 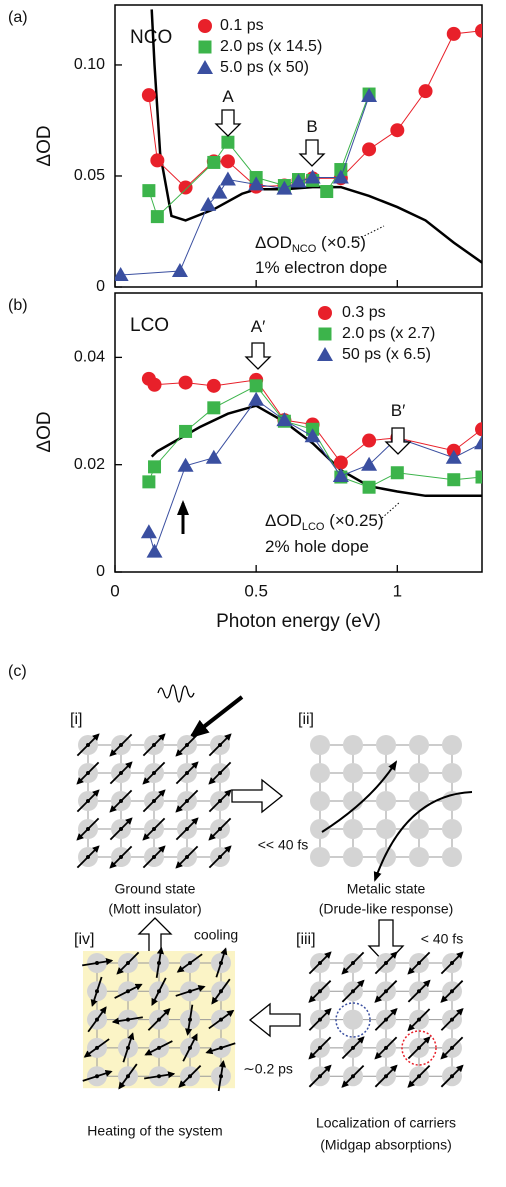 I want to click on annotation-text: (×0.25), so click(x=353, y=520).